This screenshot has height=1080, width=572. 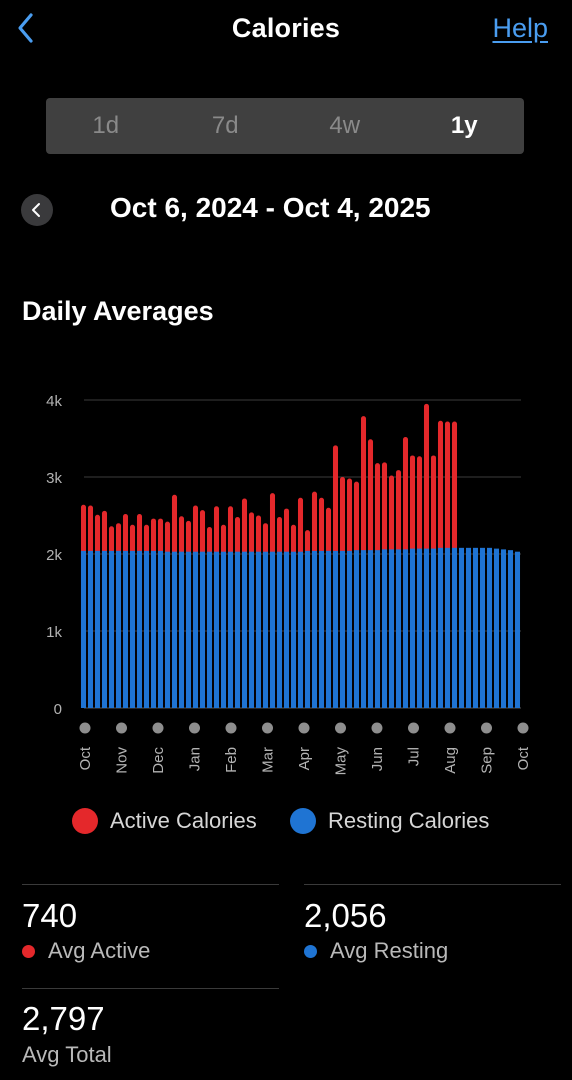 What do you see at coordinates (345, 915) in the screenshot?
I see `avg-resting-value: 2,056` at bounding box center [345, 915].